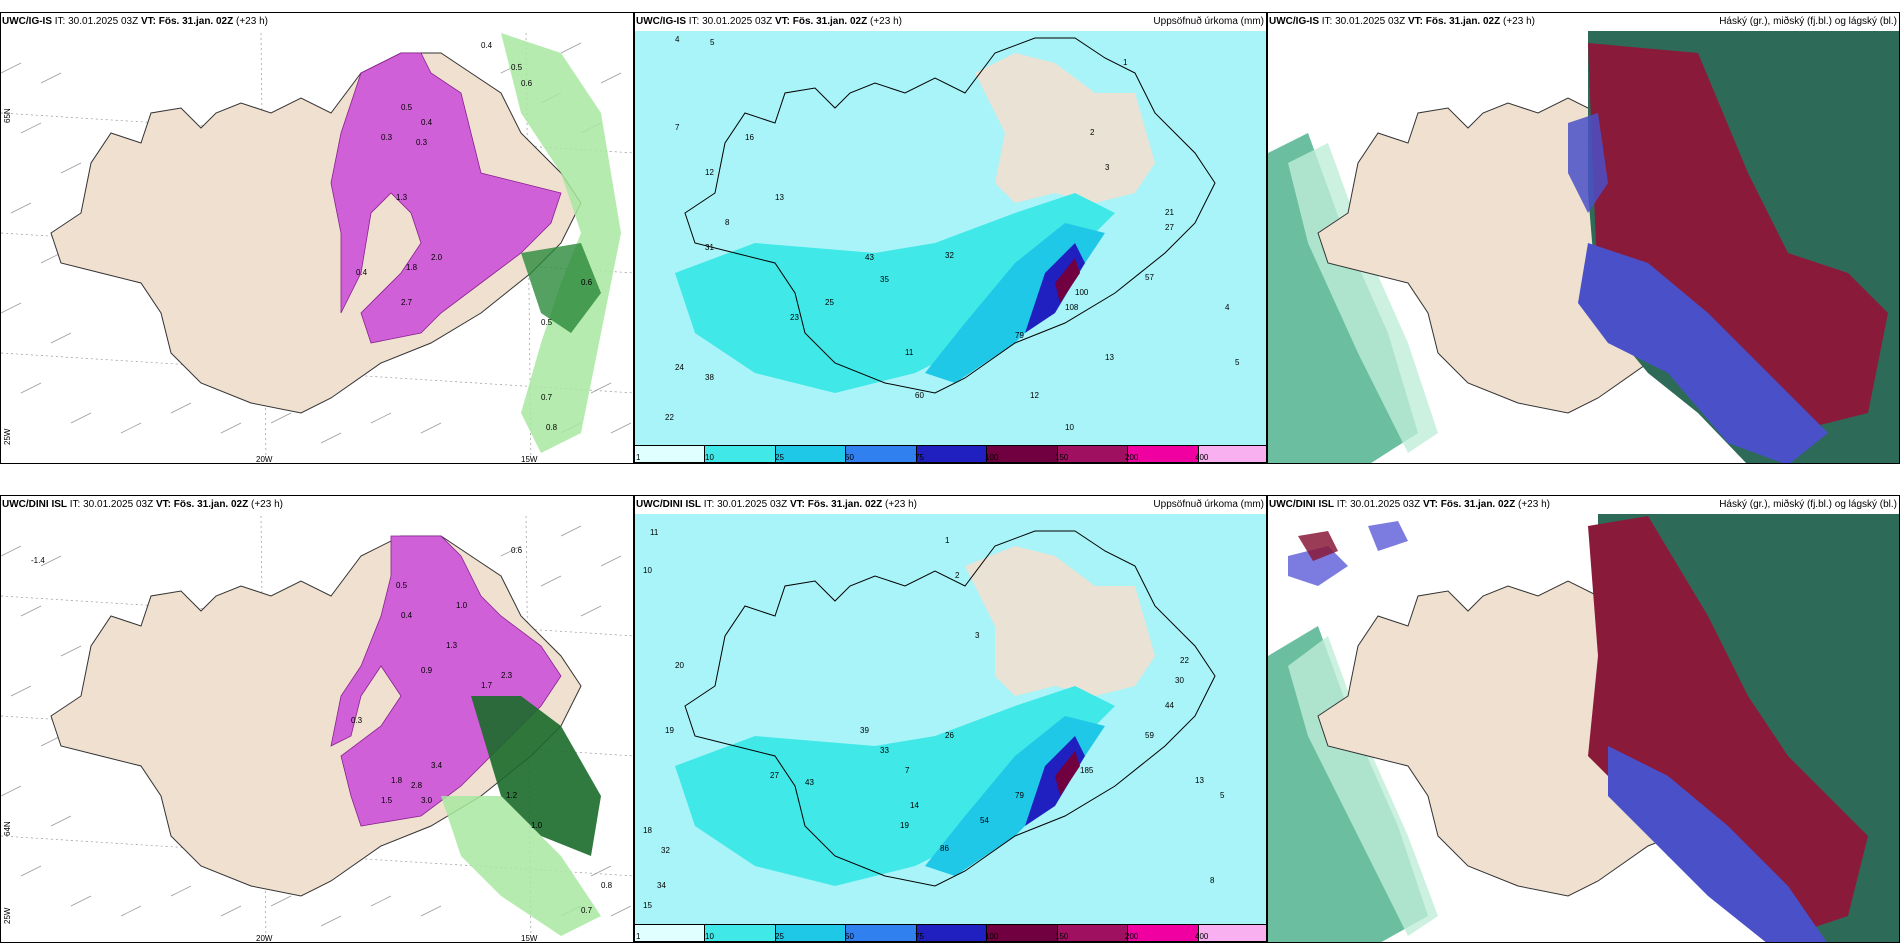  What do you see at coordinates (709, 377) in the screenshot?
I see `precip-value: 38` at bounding box center [709, 377].